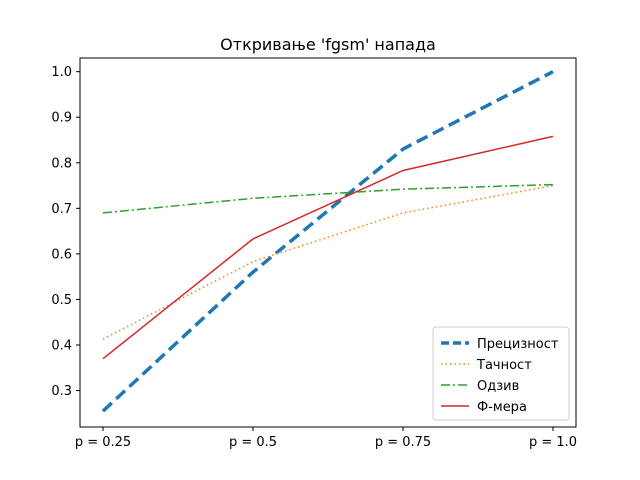 The height and width of the screenshot is (480, 640). I want to click on chart-title: Откривање 'fgsm' напада, so click(328, 44).